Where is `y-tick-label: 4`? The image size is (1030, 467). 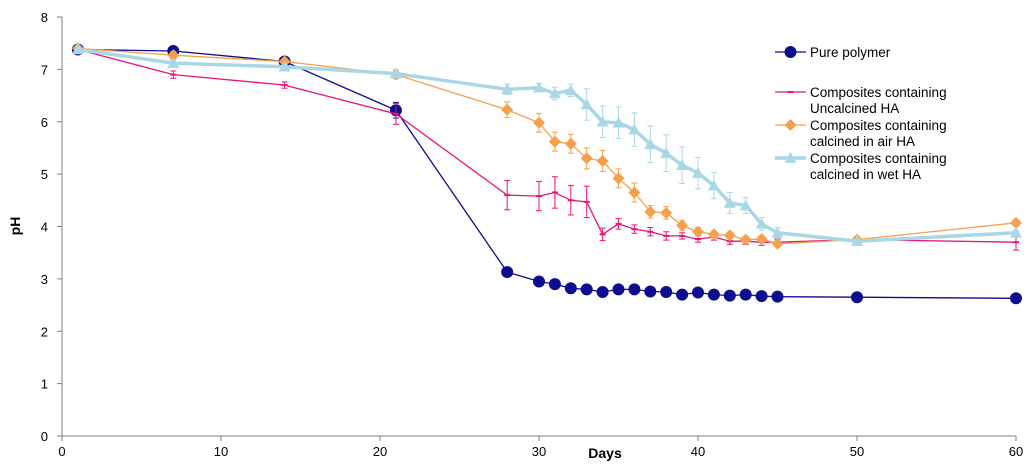
y-tick-label: 4 is located at coordinates (44, 227).